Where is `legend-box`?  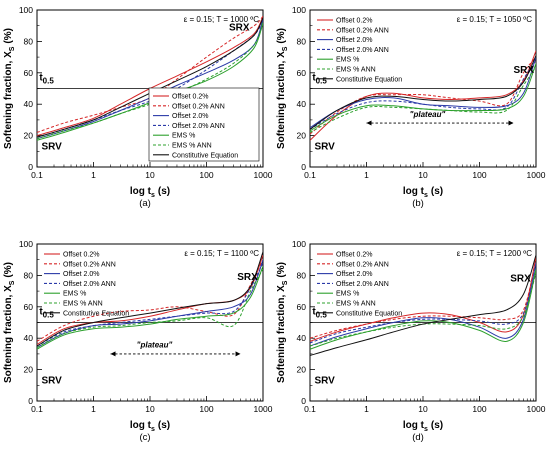 legend-box is located at coordinates (204, 124).